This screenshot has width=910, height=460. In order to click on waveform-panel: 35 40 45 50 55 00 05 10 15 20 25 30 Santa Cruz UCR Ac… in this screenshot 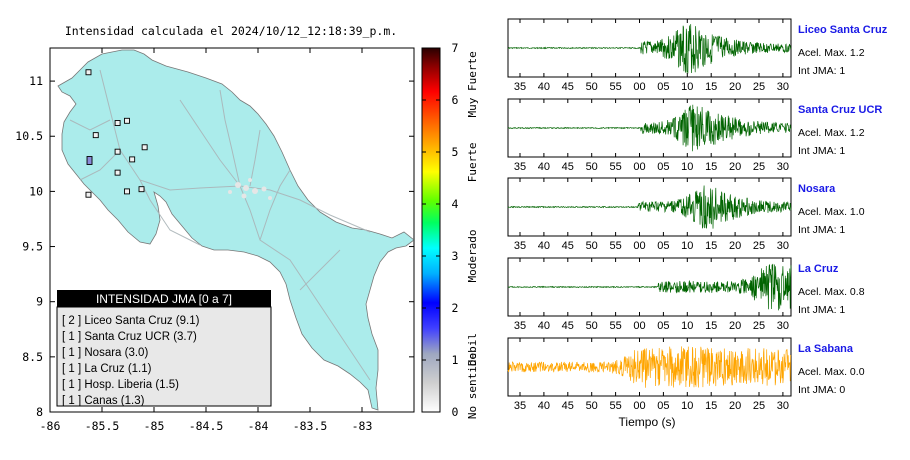, I will do `click(694, 135)`.